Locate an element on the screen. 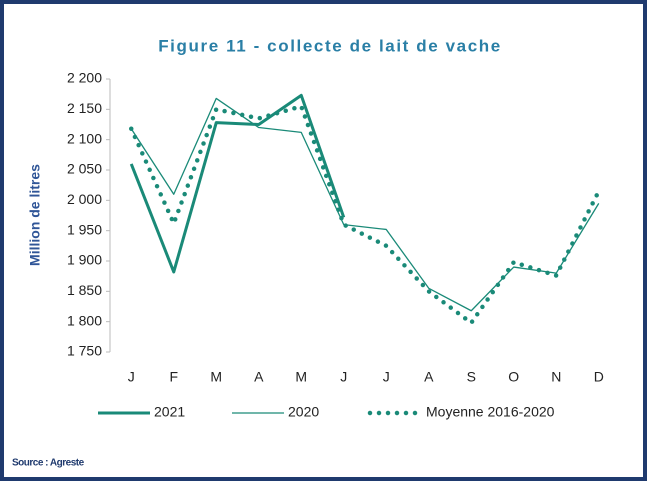 The height and width of the screenshot is (486, 647). x-tick-label: O is located at coordinates (513, 377).